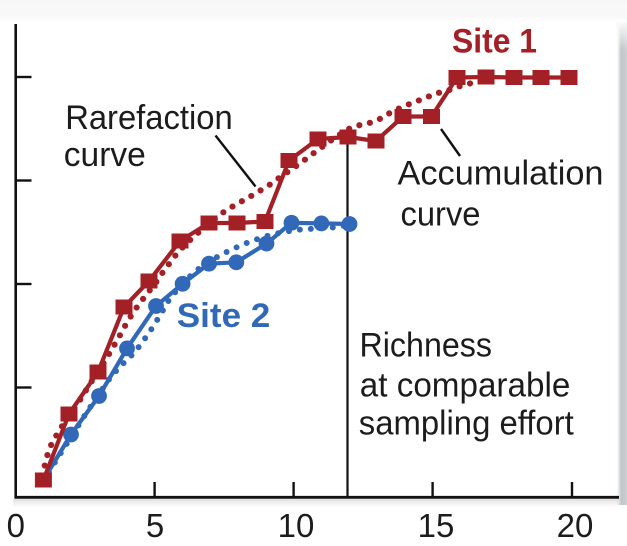 The image size is (627, 546). I want to click on svg-text: 0, so click(16, 525).